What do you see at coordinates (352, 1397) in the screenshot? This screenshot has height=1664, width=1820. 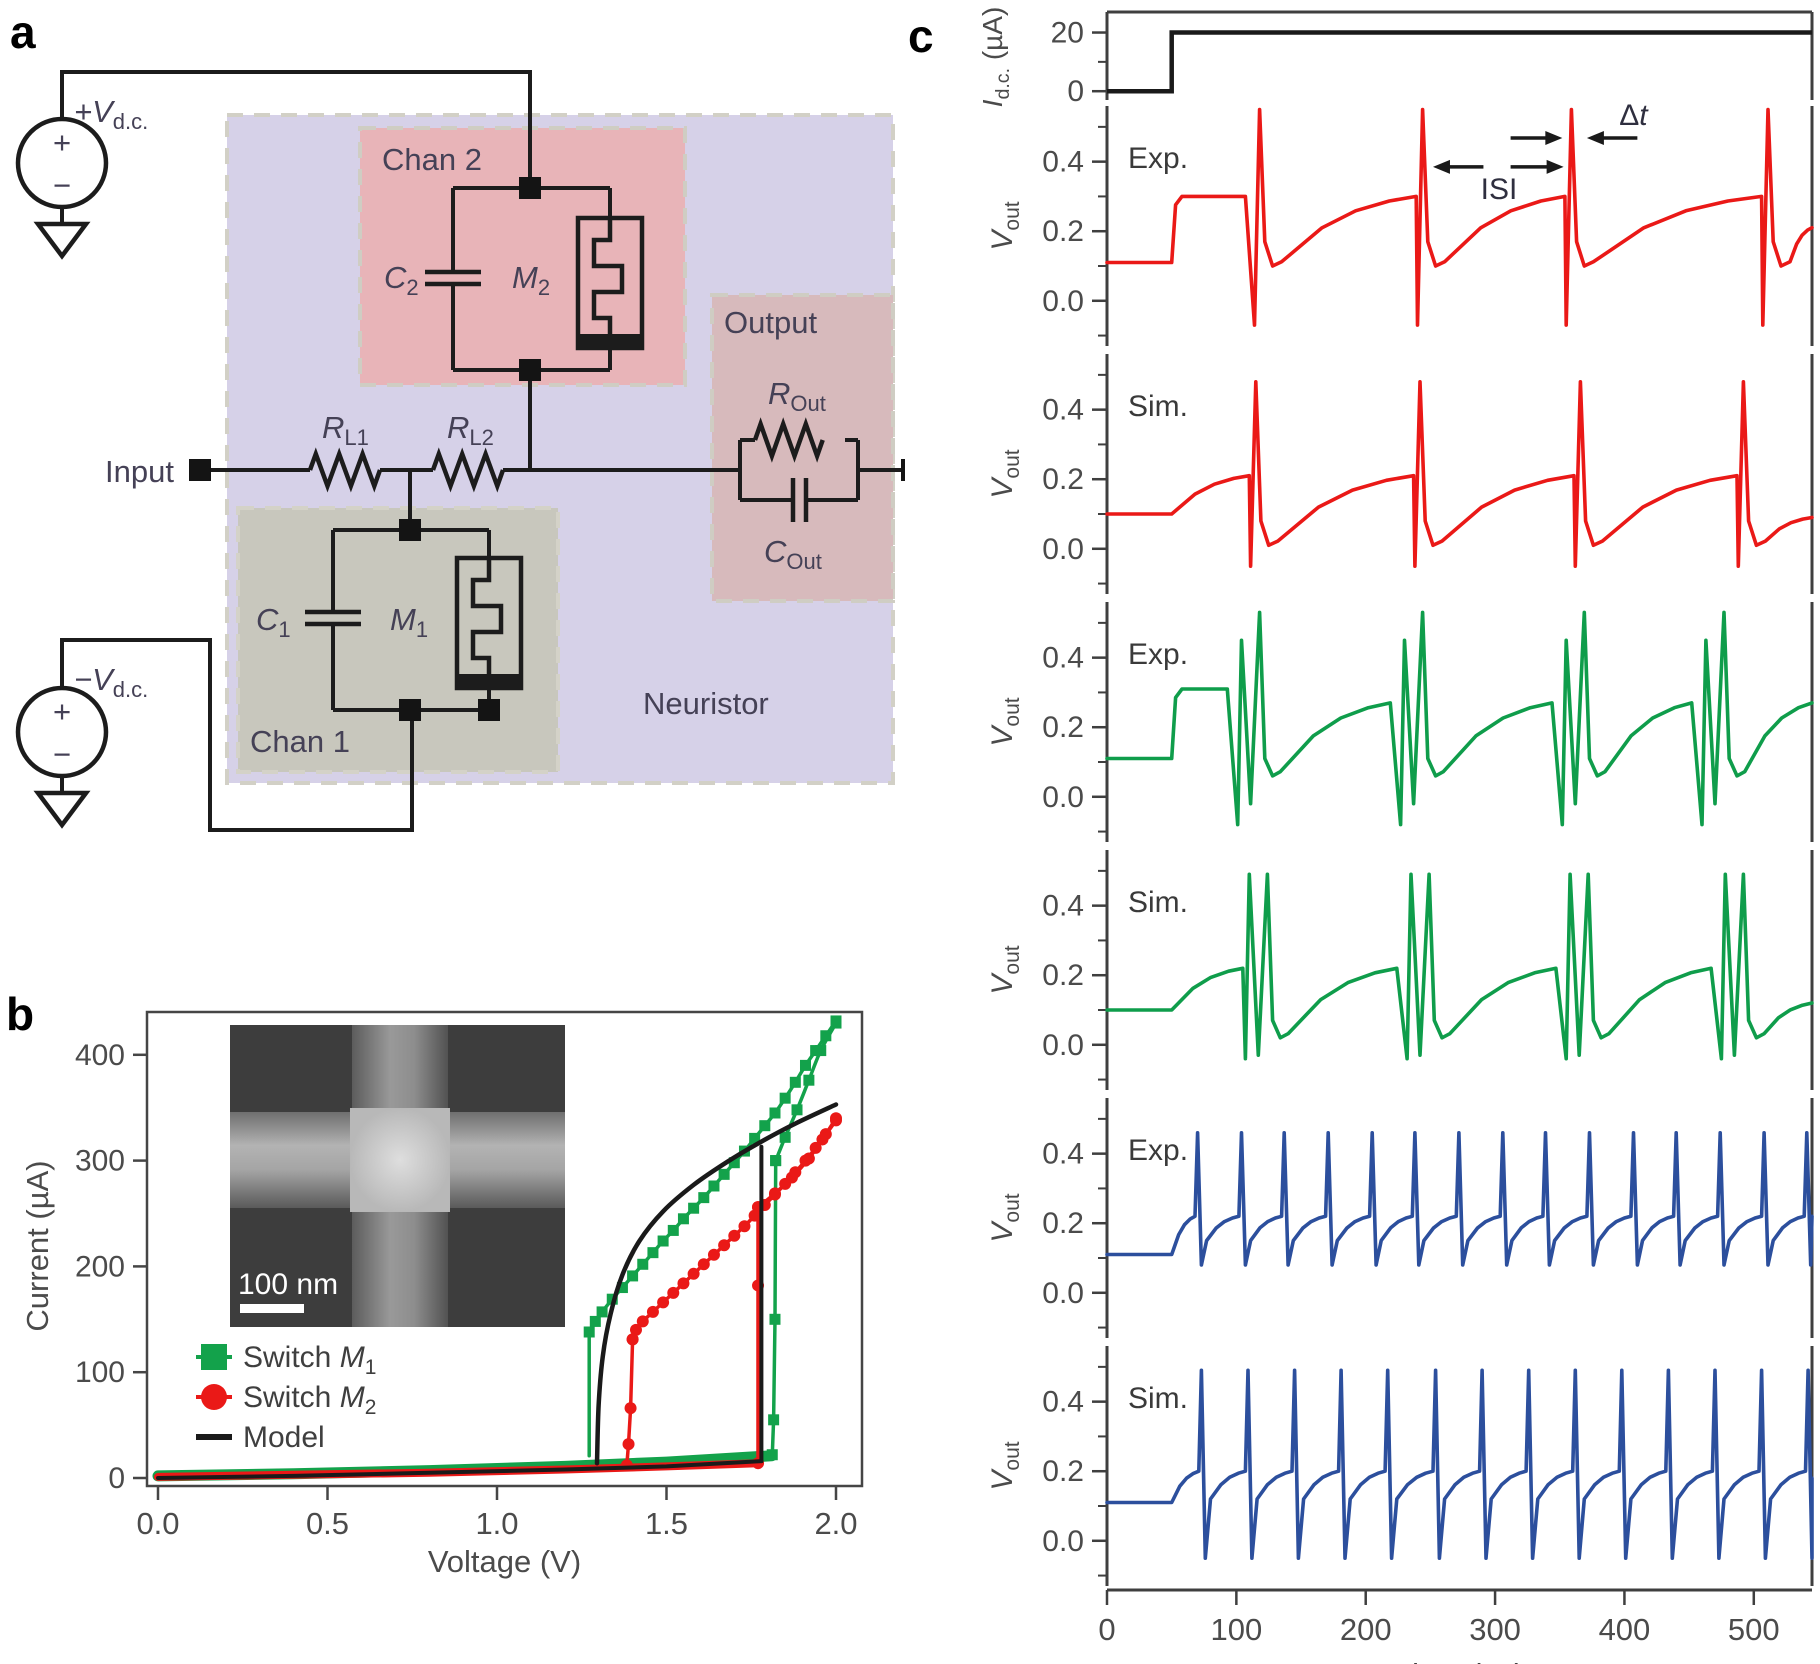 I see `label-part: M` at bounding box center [352, 1397].